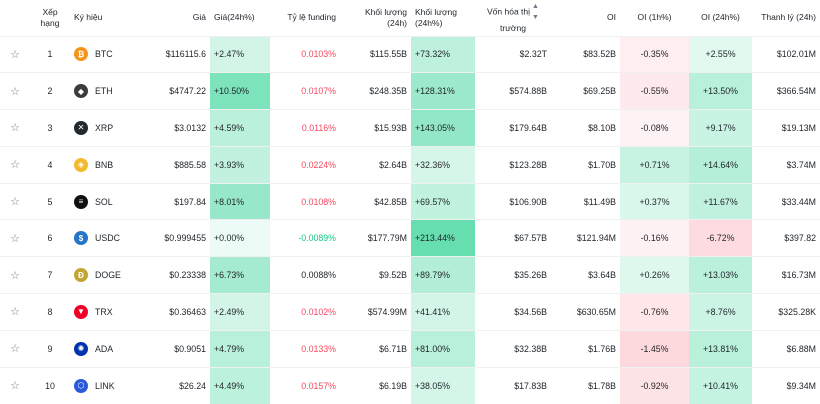  I want to click on header-liquidation: Thanh lý (24h), so click(788, 17).